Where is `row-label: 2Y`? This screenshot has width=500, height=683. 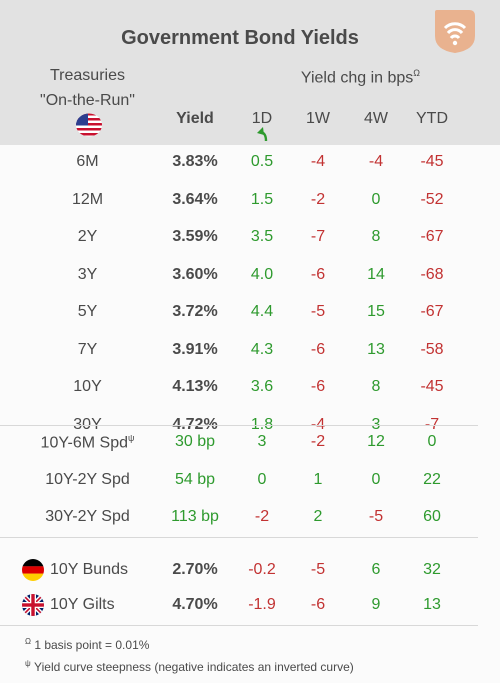
row-label: 2Y is located at coordinates (87, 236).